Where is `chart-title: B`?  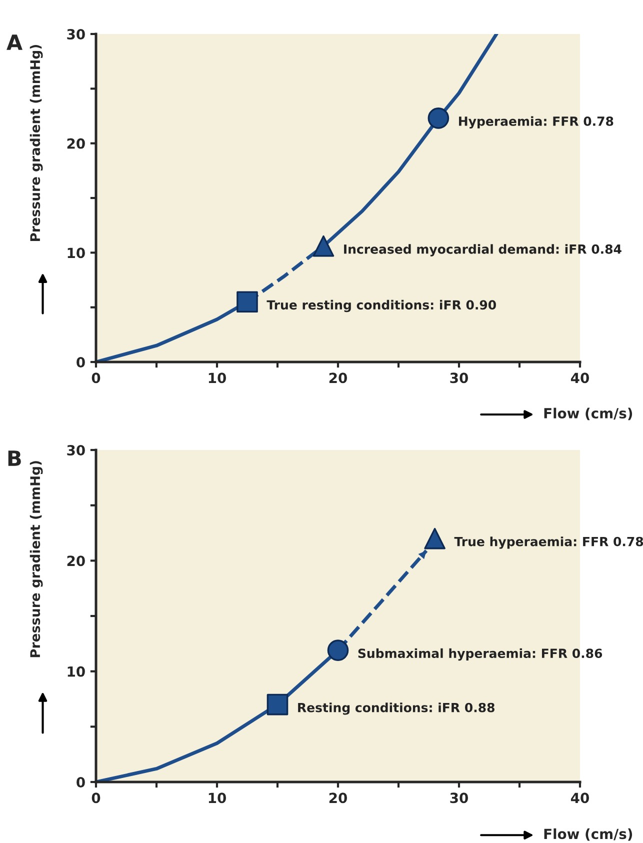
chart-title: B is located at coordinates (14, 458).